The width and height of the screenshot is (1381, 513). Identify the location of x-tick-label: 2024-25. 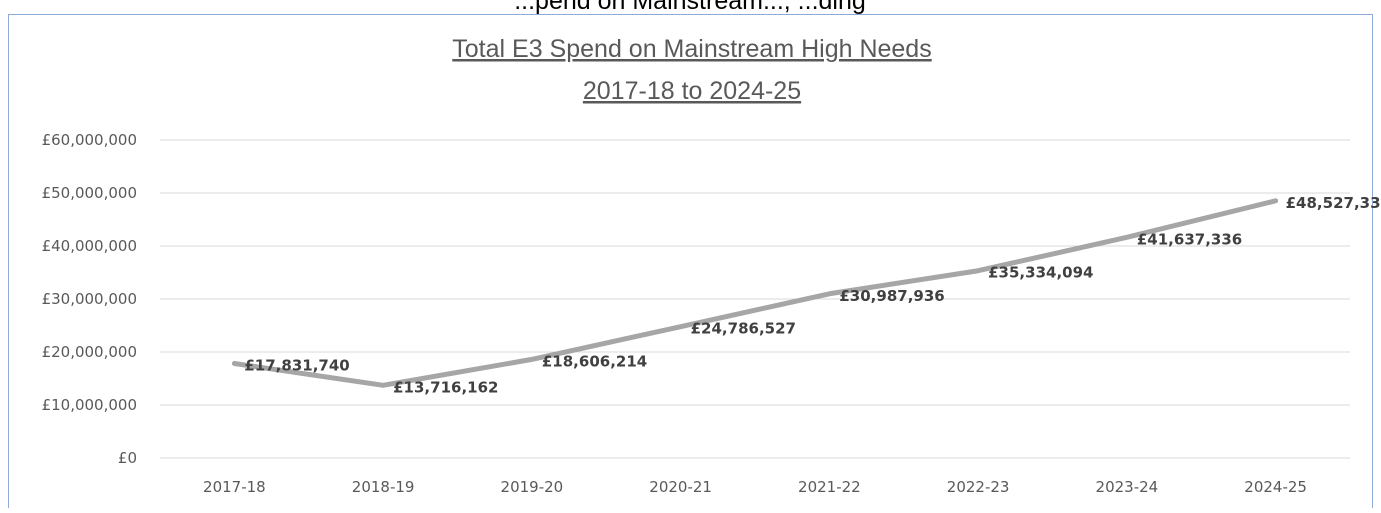
(1275, 487).